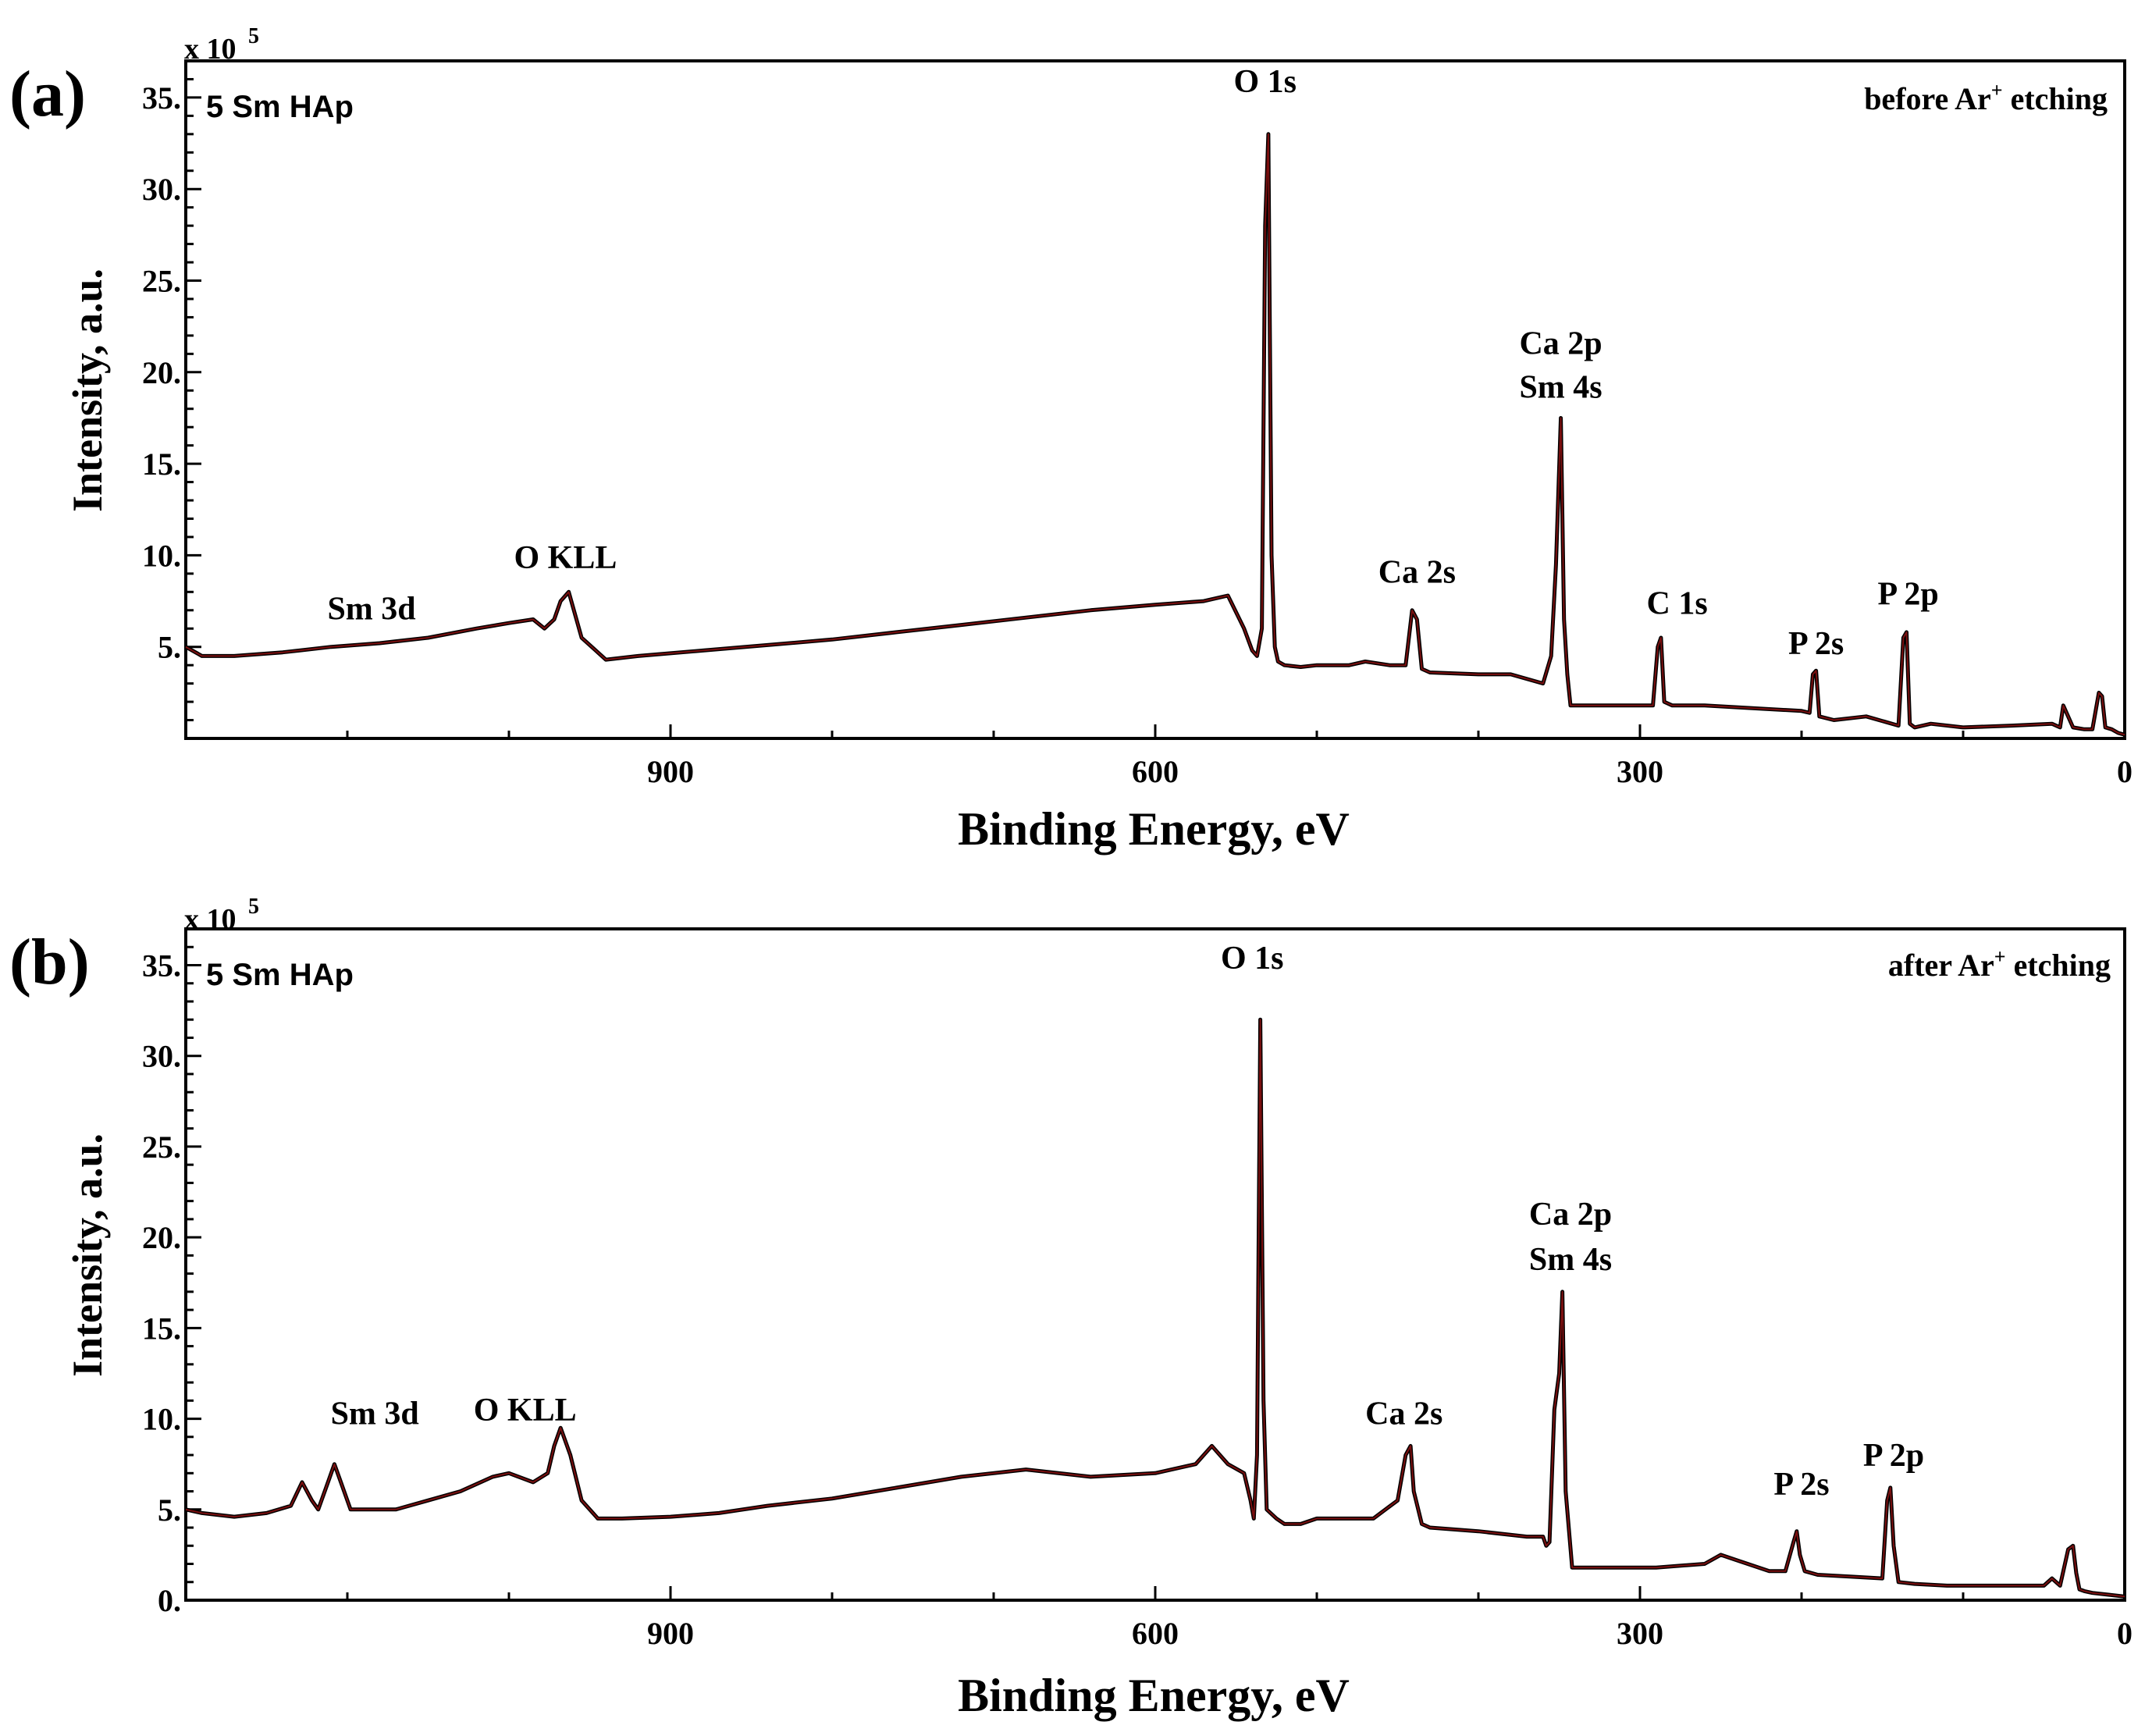 This screenshot has width=2145, height=1736. I want to click on panel-label-a: (a), so click(47, 94).